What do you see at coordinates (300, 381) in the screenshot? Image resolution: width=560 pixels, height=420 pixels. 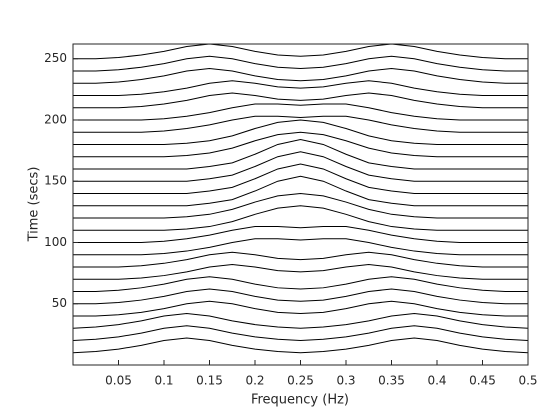 I see `x-tick-label: 0.25` at bounding box center [300, 381].